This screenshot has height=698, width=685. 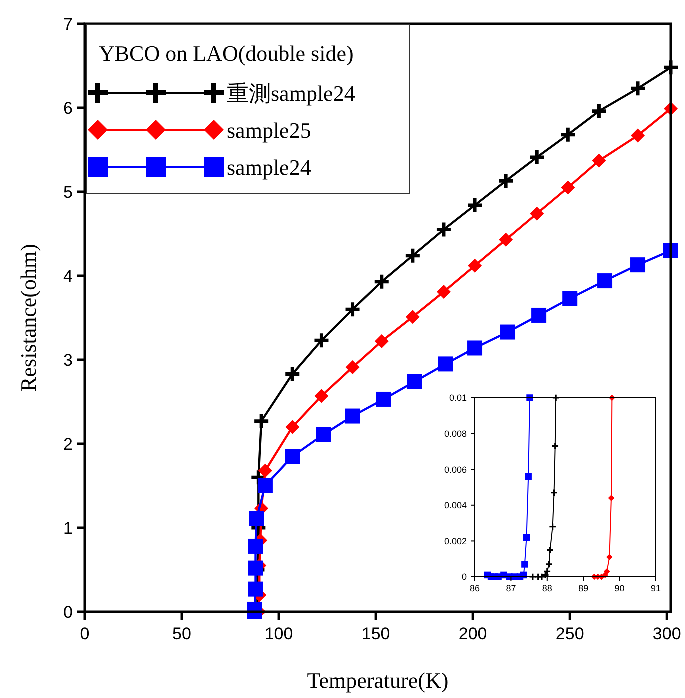 What do you see at coordinates (667, 634) in the screenshot?
I see `x-tick-label: 300` at bounding box center [667, 634].